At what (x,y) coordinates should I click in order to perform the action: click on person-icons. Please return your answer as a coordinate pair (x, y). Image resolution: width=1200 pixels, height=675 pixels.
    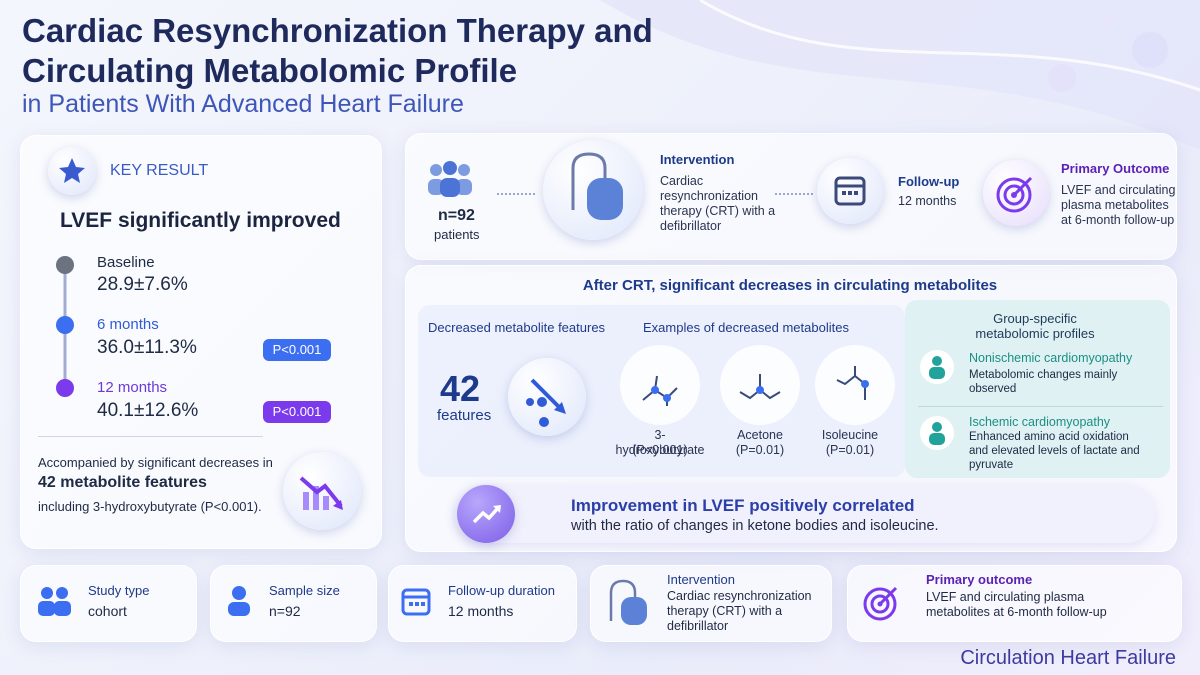
    Looking at the image, I should click on (937, 400).